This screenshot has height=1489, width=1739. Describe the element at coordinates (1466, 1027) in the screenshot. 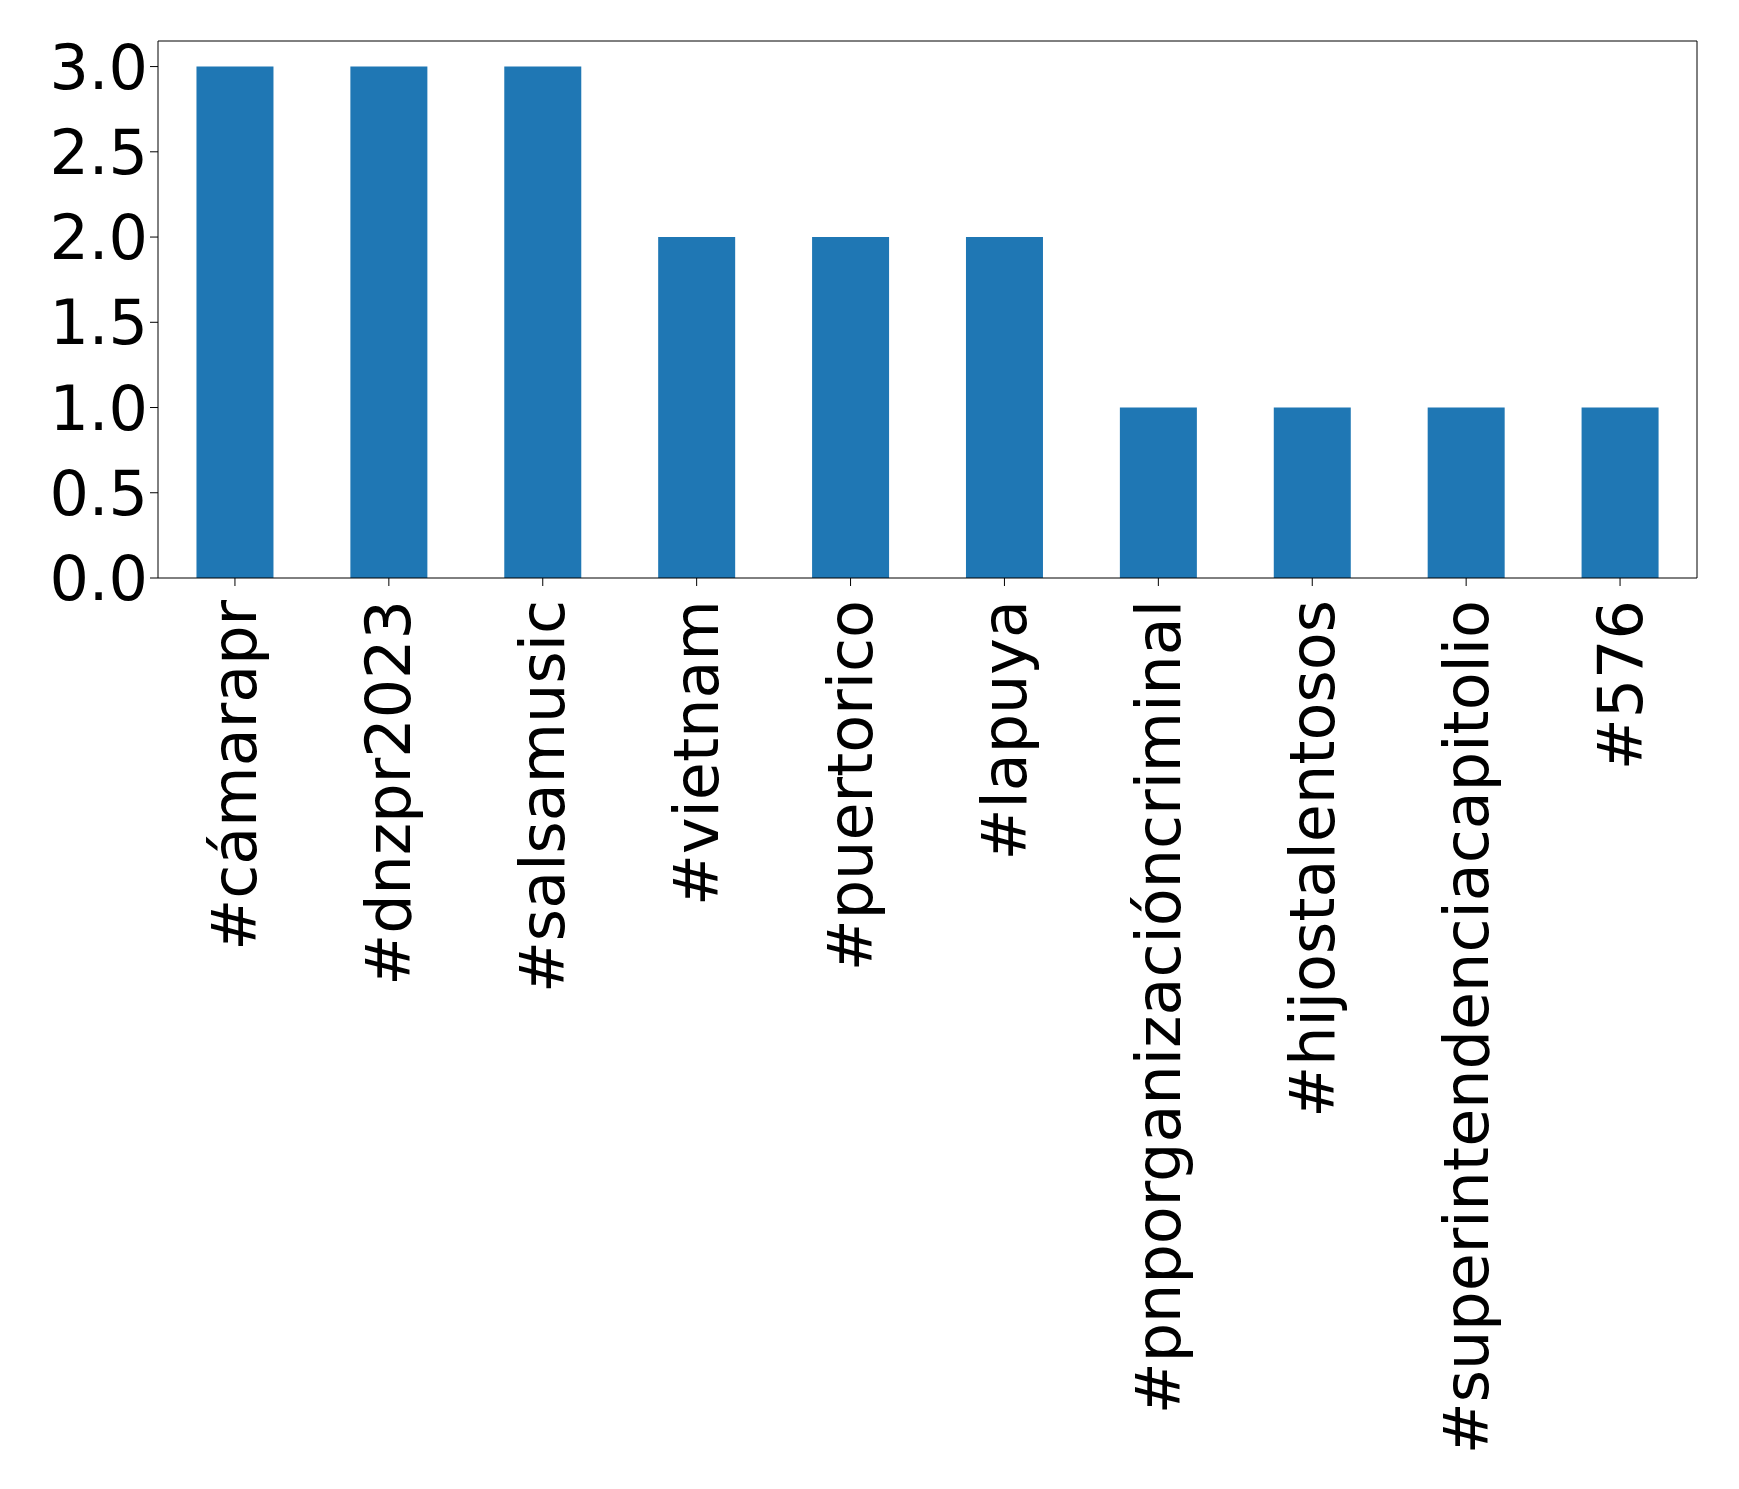

I see `x-tick-label: #superintendenciacapitolio` at that location.